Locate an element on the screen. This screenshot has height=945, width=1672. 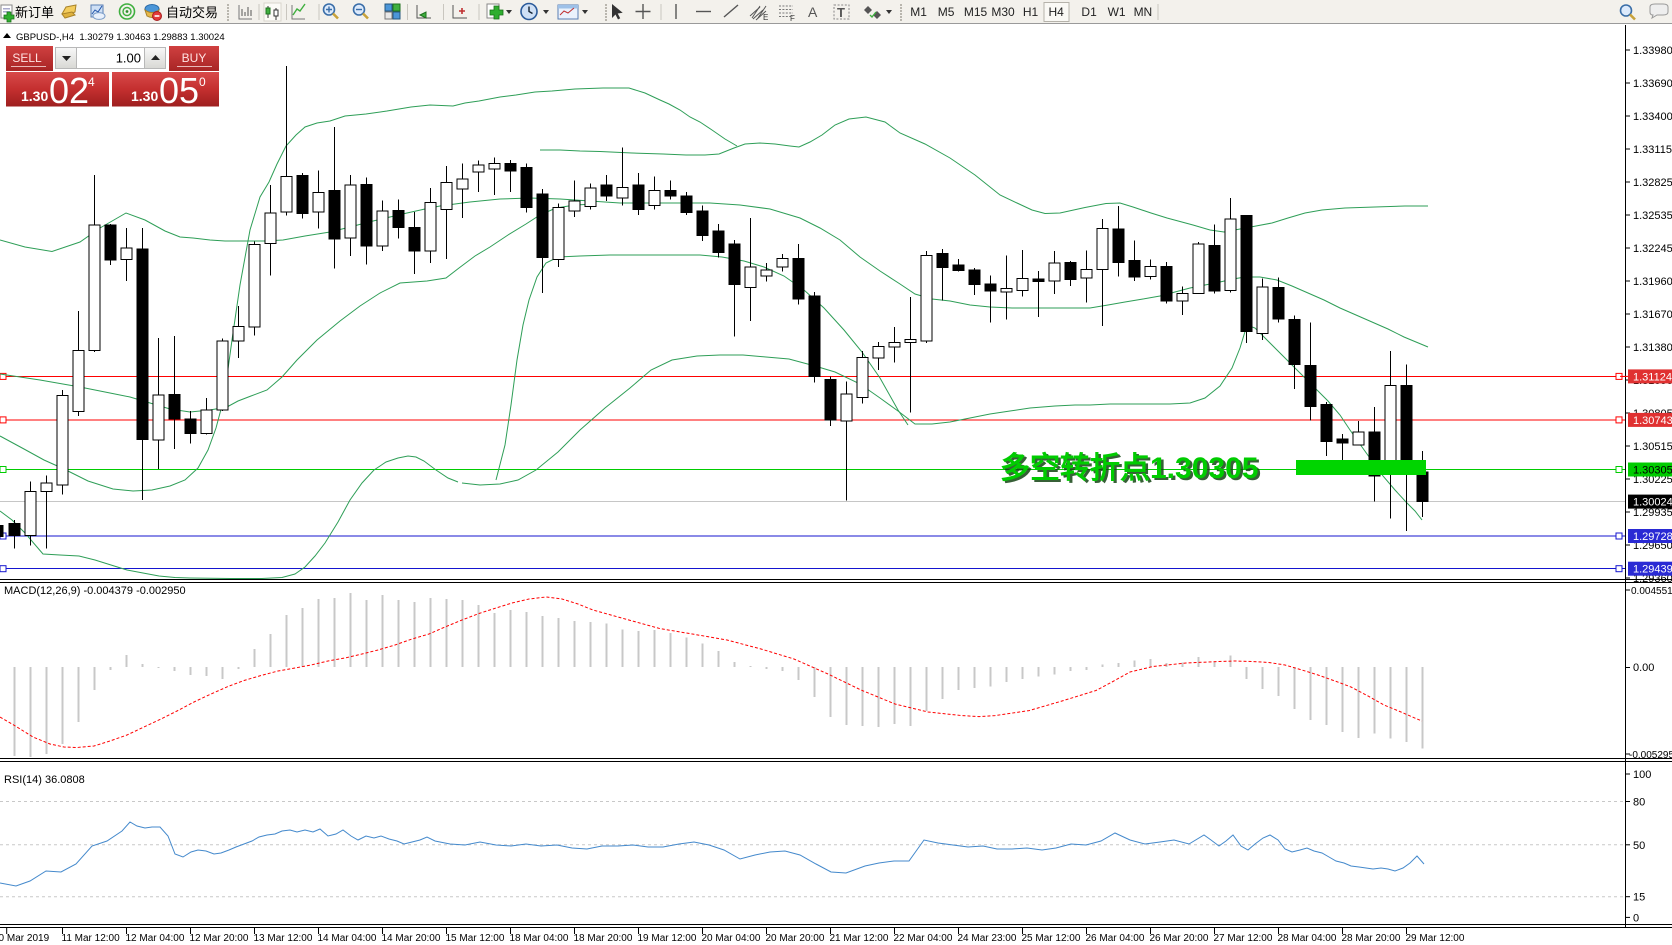
svg-text: 27 Mar 12:00 is located at coordinates (1243, 938).